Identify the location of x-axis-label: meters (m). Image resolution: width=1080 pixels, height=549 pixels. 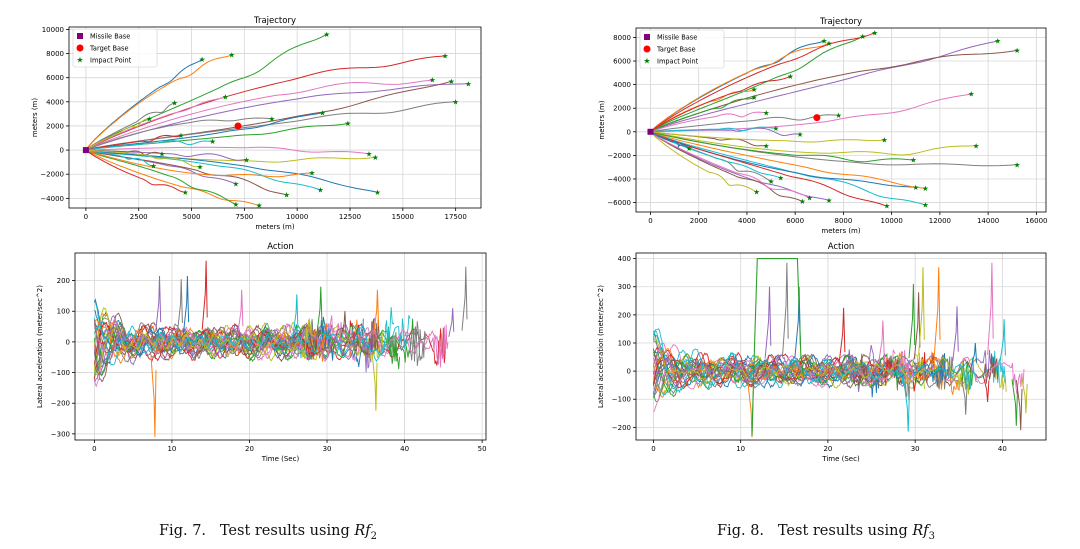
(274, 227).